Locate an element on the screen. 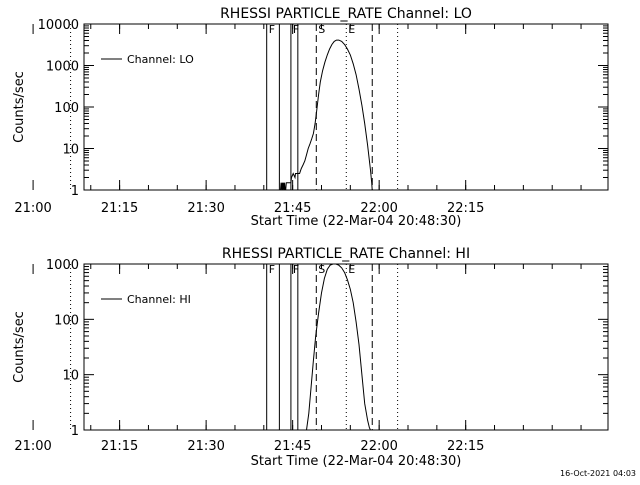  legend-label: Channel: HI is located at coordinates (159, 299).